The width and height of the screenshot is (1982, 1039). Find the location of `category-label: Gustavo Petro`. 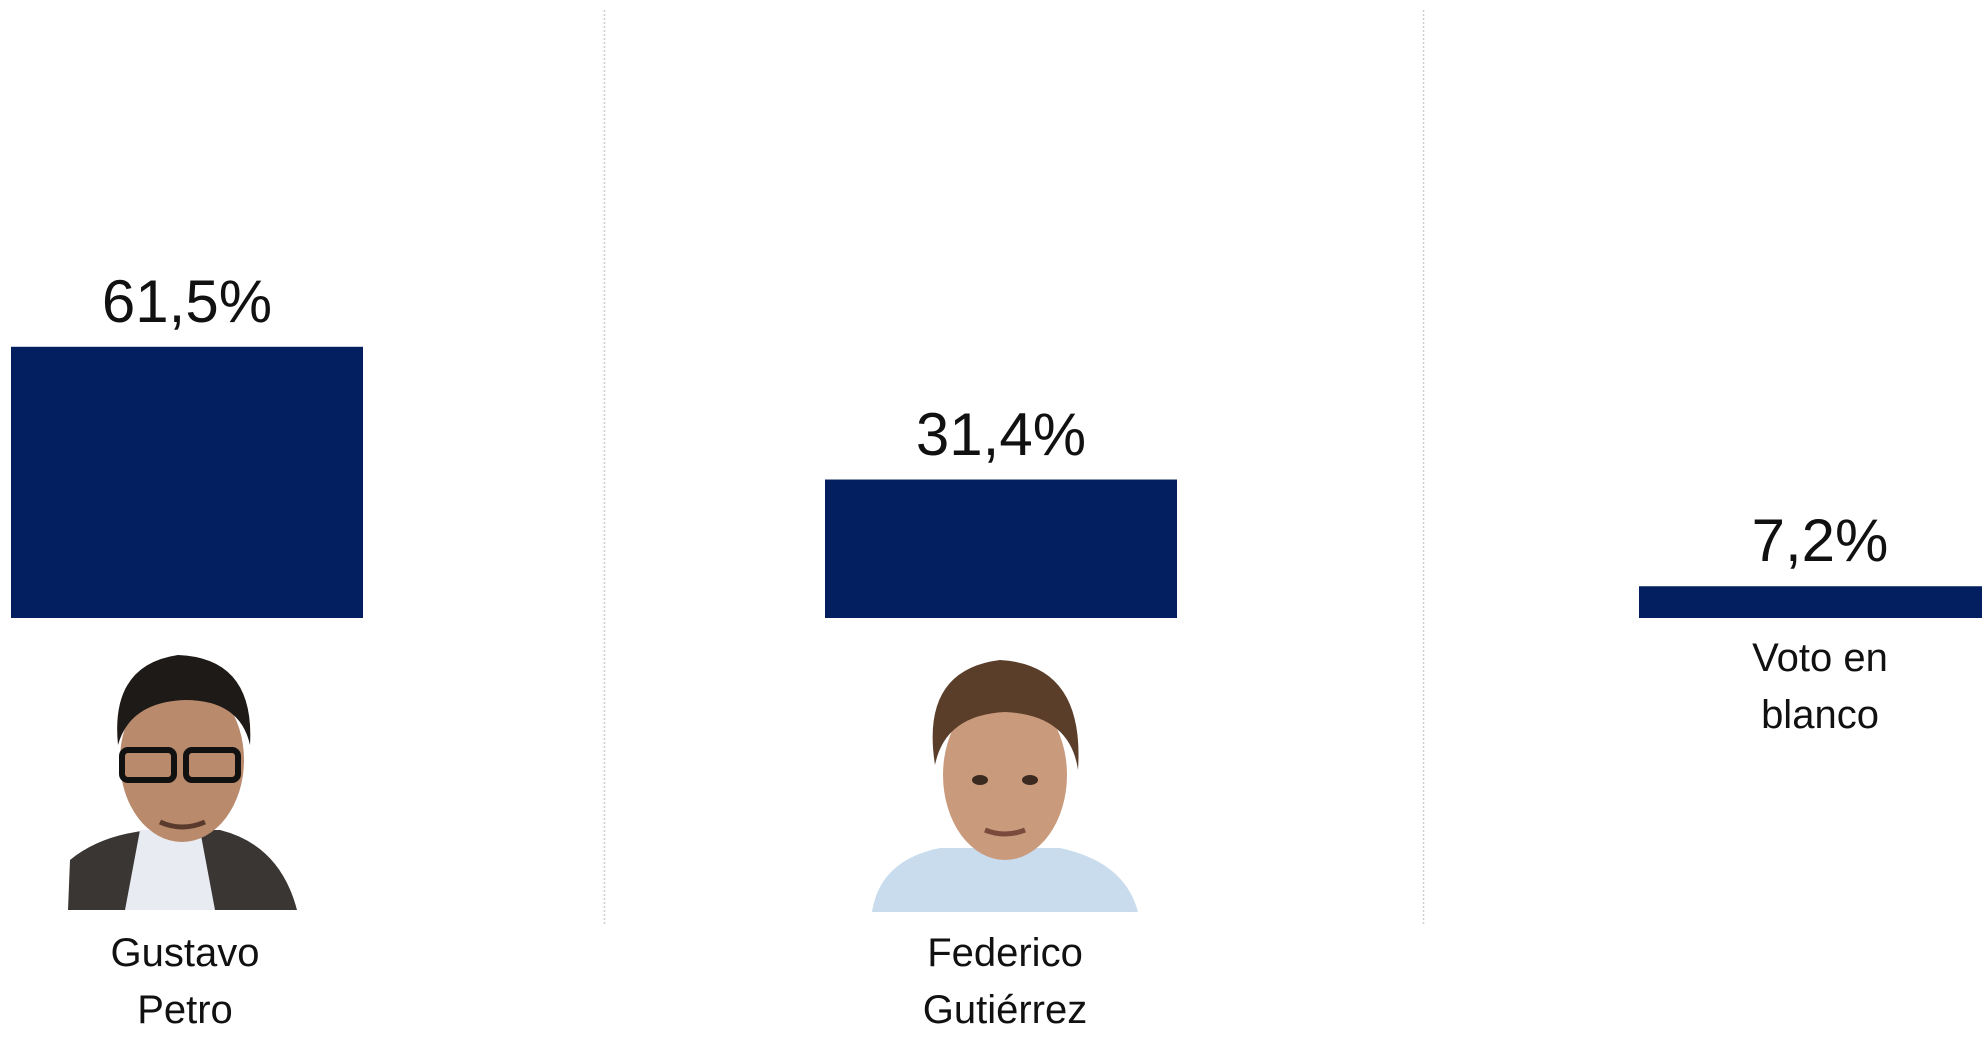

category-label: Gustavo Petro is located at coordinates (185, 981).